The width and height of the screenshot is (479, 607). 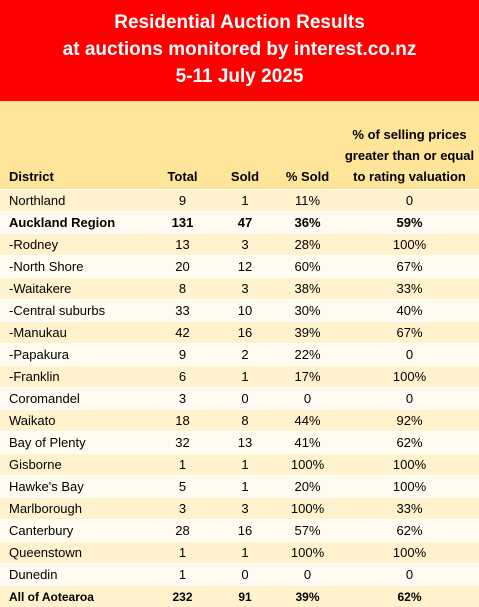 What do you see at coordinates (409, 223) in the screenshot?
I see `valuation-cell: 59%` at bounding box center [409, 223].